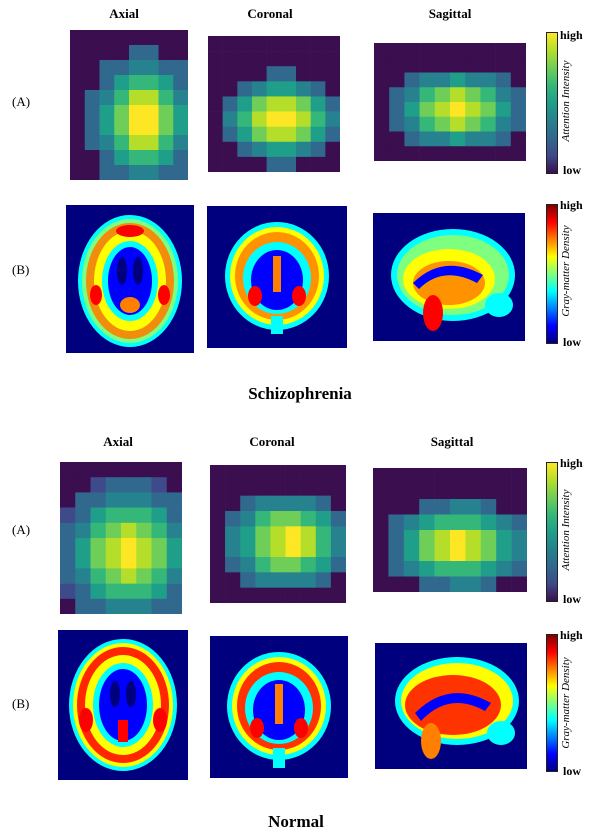  Describe the element at coordinates (552, 274) in the screenshot. I see `density-colorbar` at that location.